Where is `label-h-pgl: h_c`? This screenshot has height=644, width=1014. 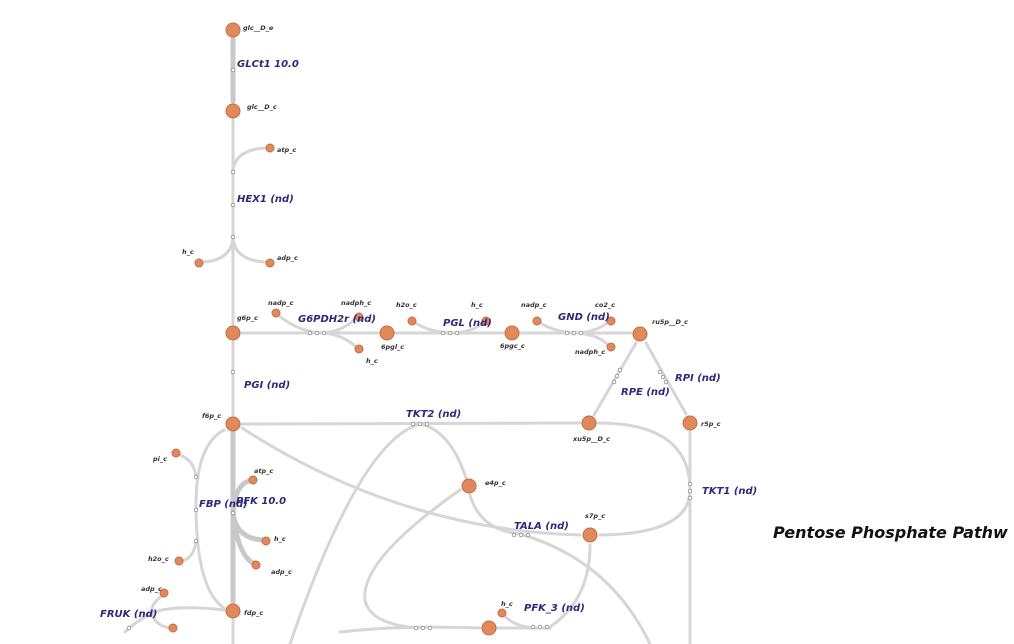
label-h-pgl: h_c is located at coordinates (477, 305).